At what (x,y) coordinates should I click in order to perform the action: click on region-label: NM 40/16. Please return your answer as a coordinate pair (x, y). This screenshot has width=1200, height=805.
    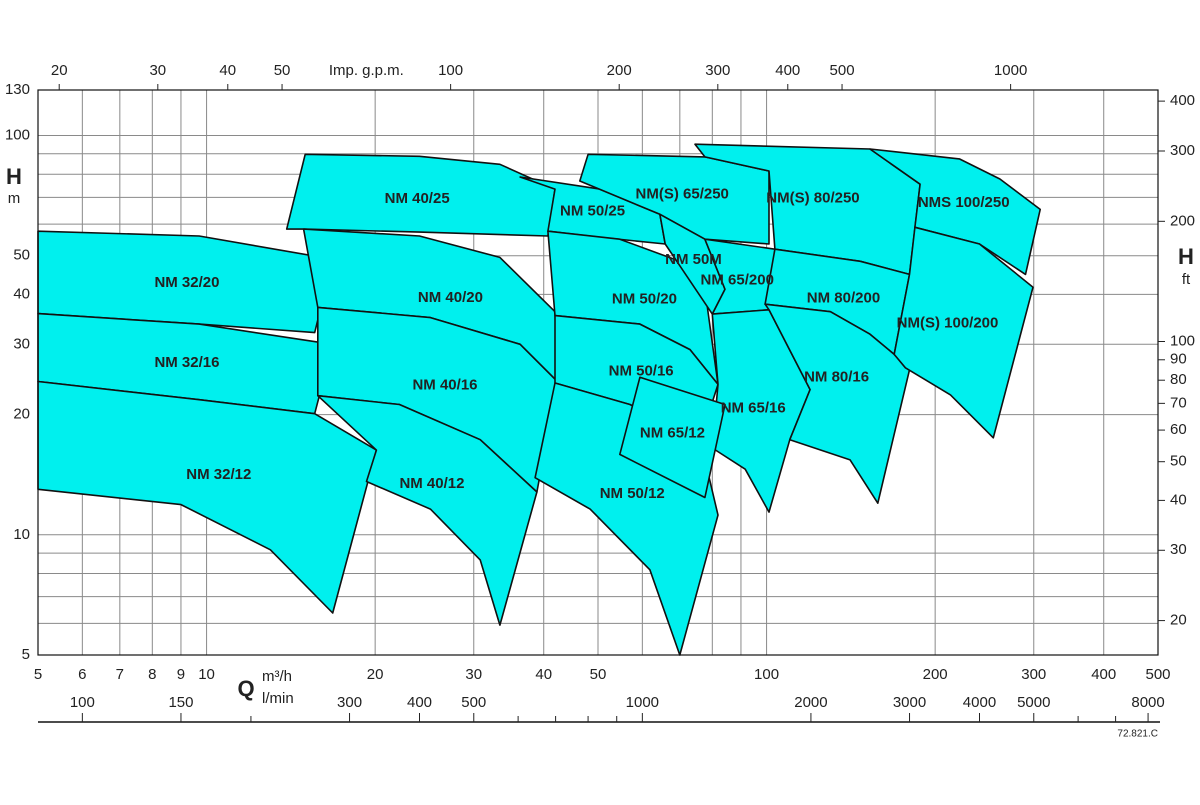
    Looking at the image, I should click on (444, 384).